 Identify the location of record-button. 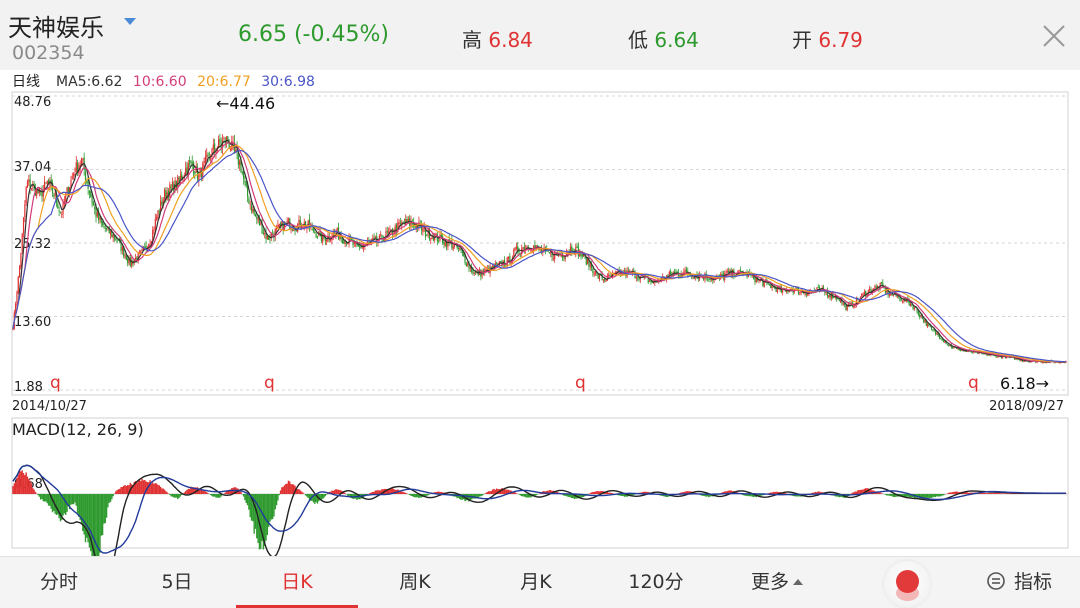
(907, 584).